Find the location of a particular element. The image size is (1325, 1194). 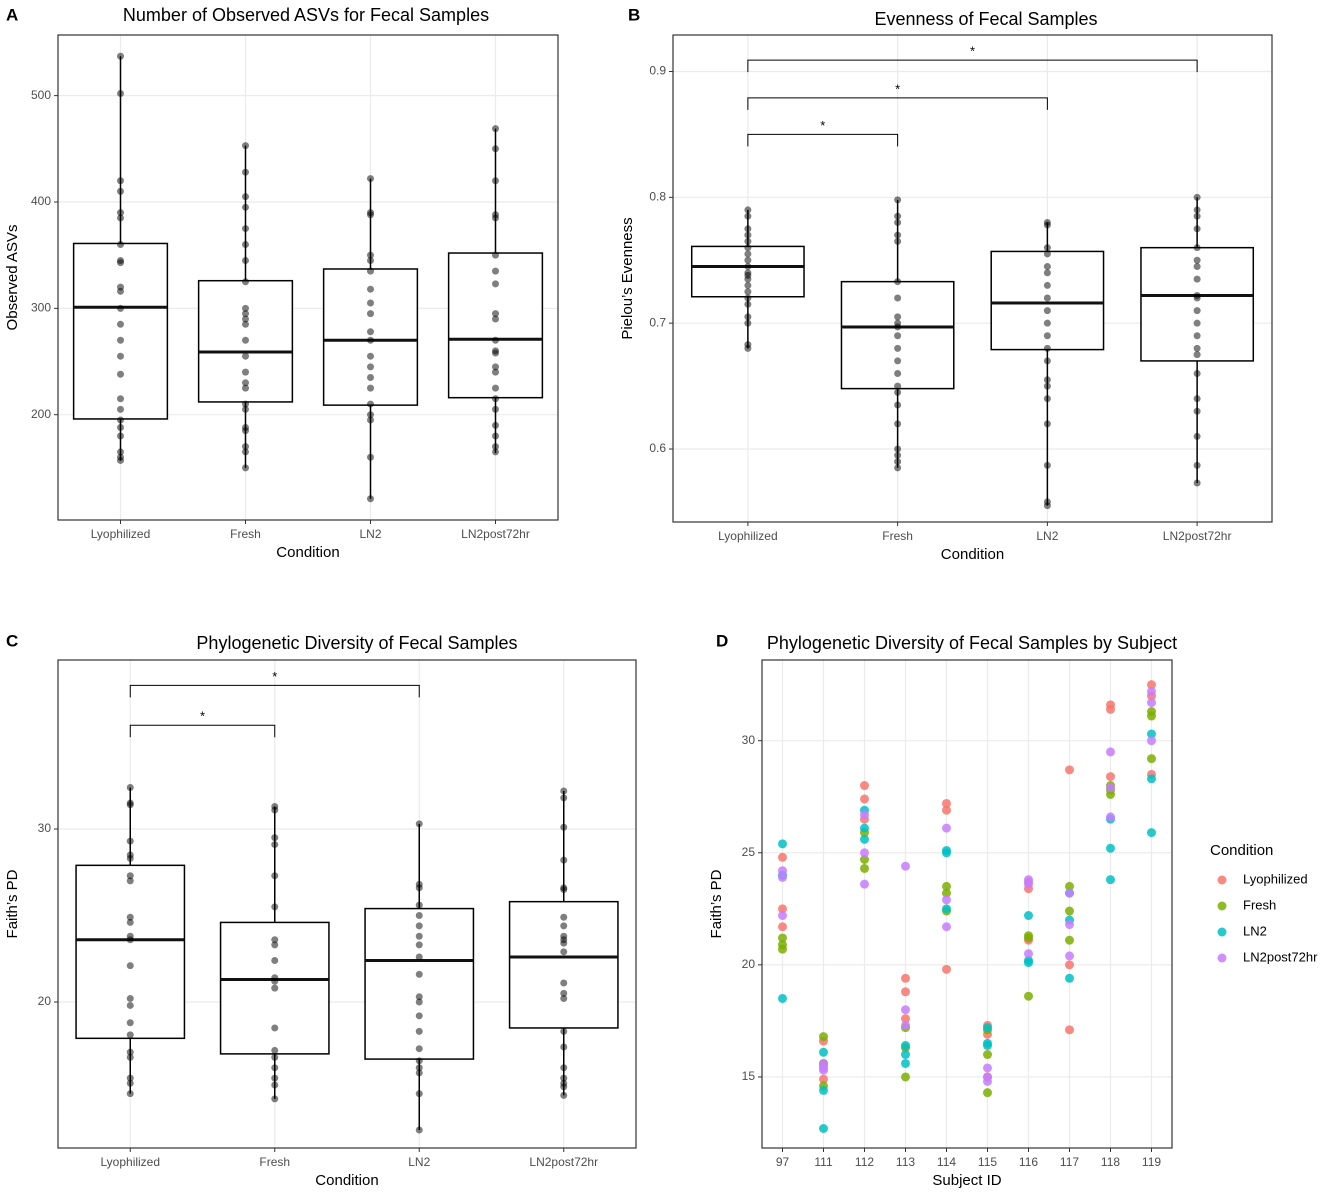

x-tick-label: Fresh is located at coordinates (245, 534).